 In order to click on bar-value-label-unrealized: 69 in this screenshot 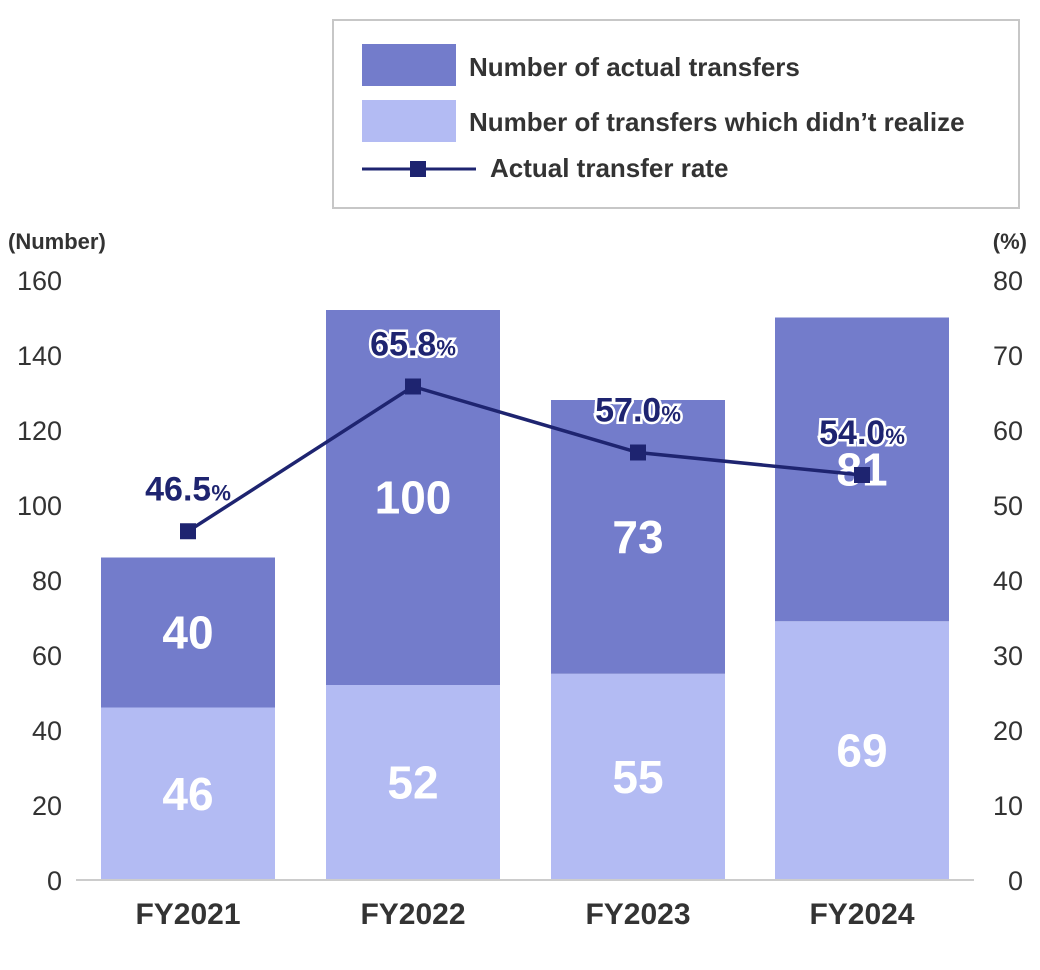, I will do `click(861, 751)`.